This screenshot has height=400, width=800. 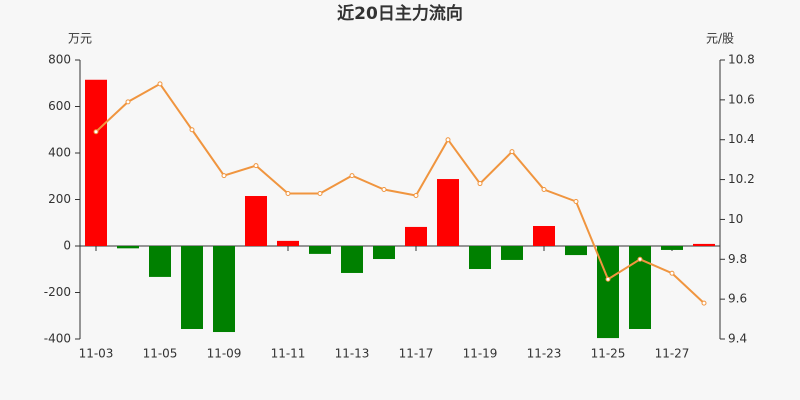 I want to click on y-tick-label: 600, so click(x=59, y=106).